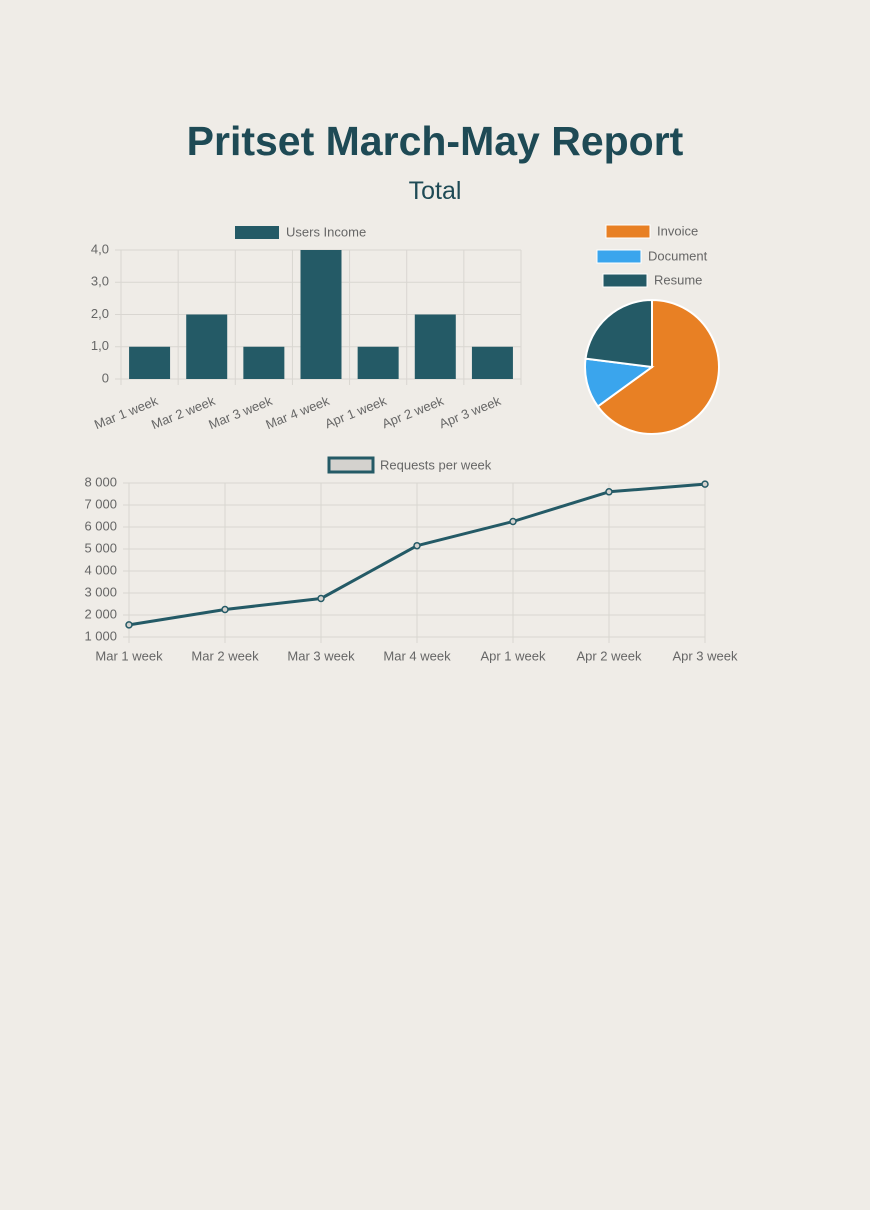  I want to click on y-tick-label: 1,0, so click(100, 345).